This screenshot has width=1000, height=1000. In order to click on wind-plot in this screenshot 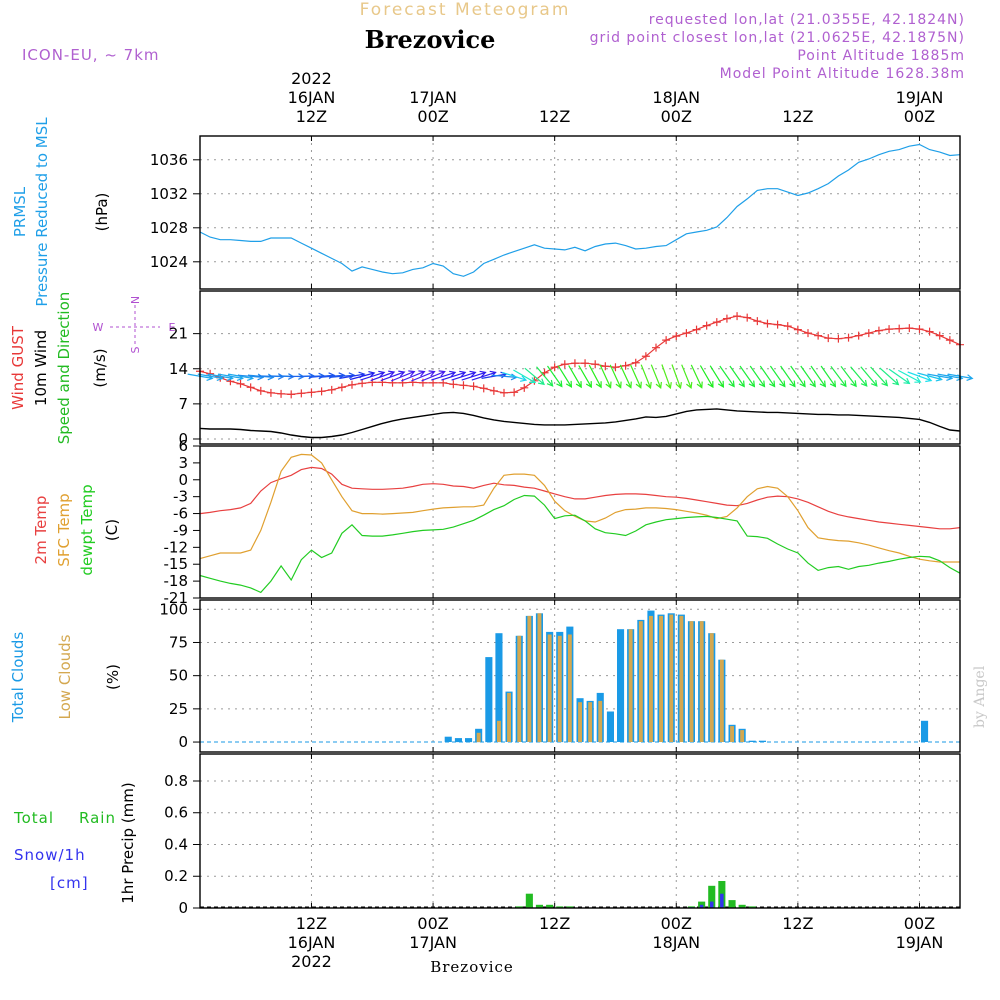, I will do `click(580, 375)`.